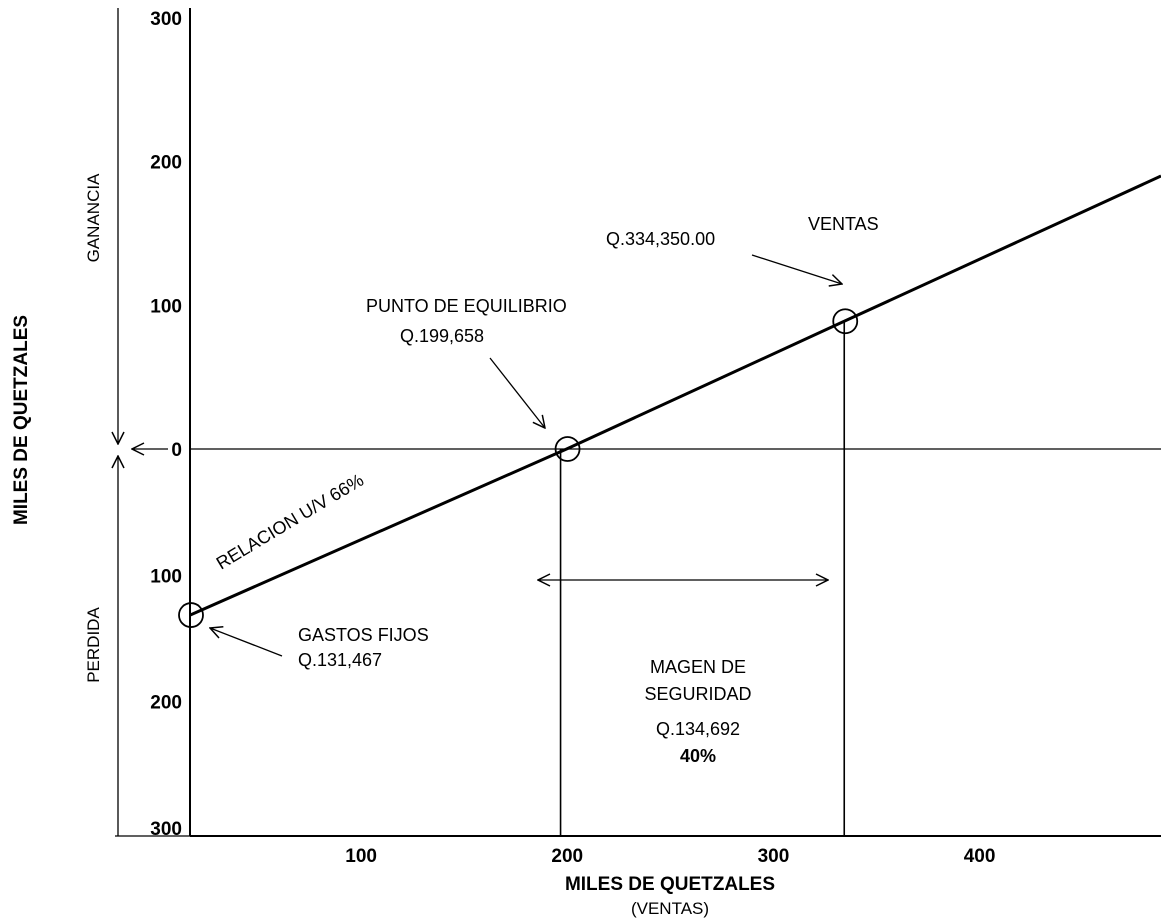  Describe the element at coordinates (93, 217) in the screenshot. I see `ganancia-label: GANANCIA` at that location.